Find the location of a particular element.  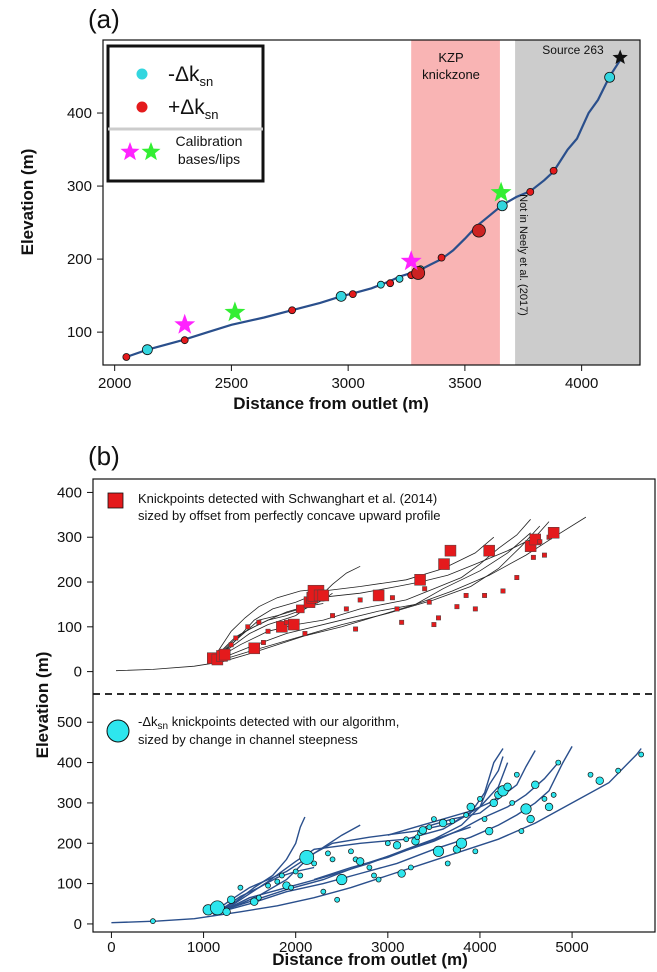

legend-neg-marker is located at coordinates (142, 74).